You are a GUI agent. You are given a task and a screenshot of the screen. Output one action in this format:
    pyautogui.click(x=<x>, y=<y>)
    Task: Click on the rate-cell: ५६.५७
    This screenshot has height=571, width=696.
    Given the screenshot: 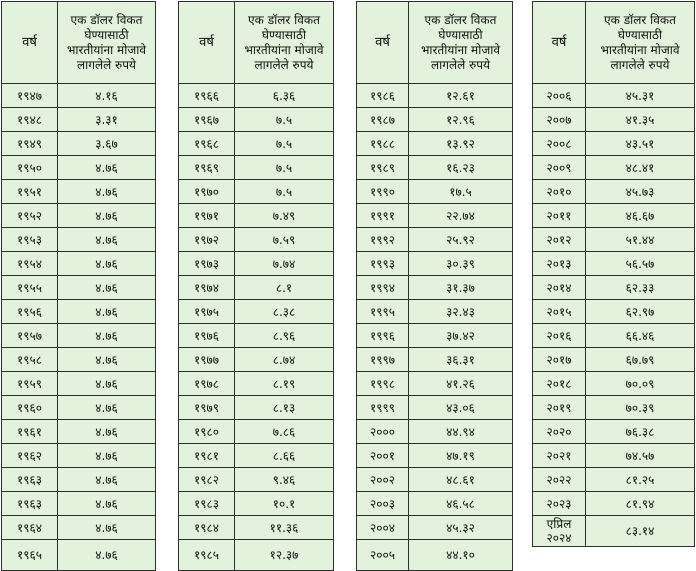 What is the action you would take?
    pyautogui.click(x=640, y=263)
    